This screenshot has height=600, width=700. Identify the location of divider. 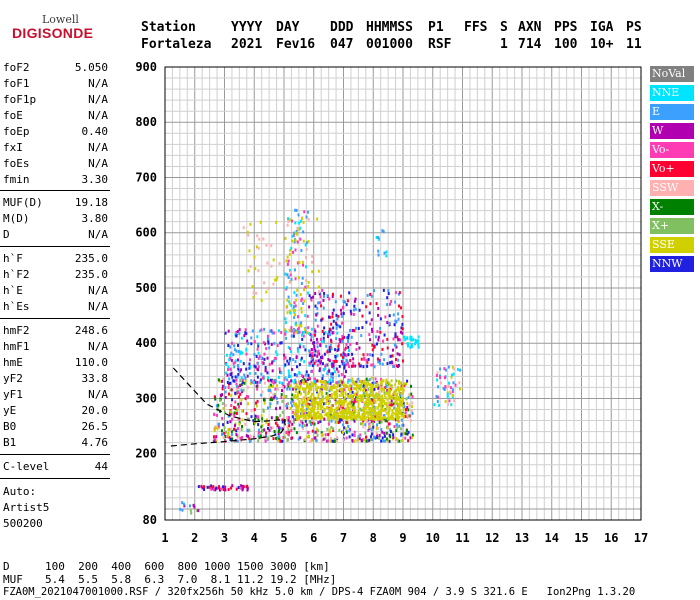
(55, 246).